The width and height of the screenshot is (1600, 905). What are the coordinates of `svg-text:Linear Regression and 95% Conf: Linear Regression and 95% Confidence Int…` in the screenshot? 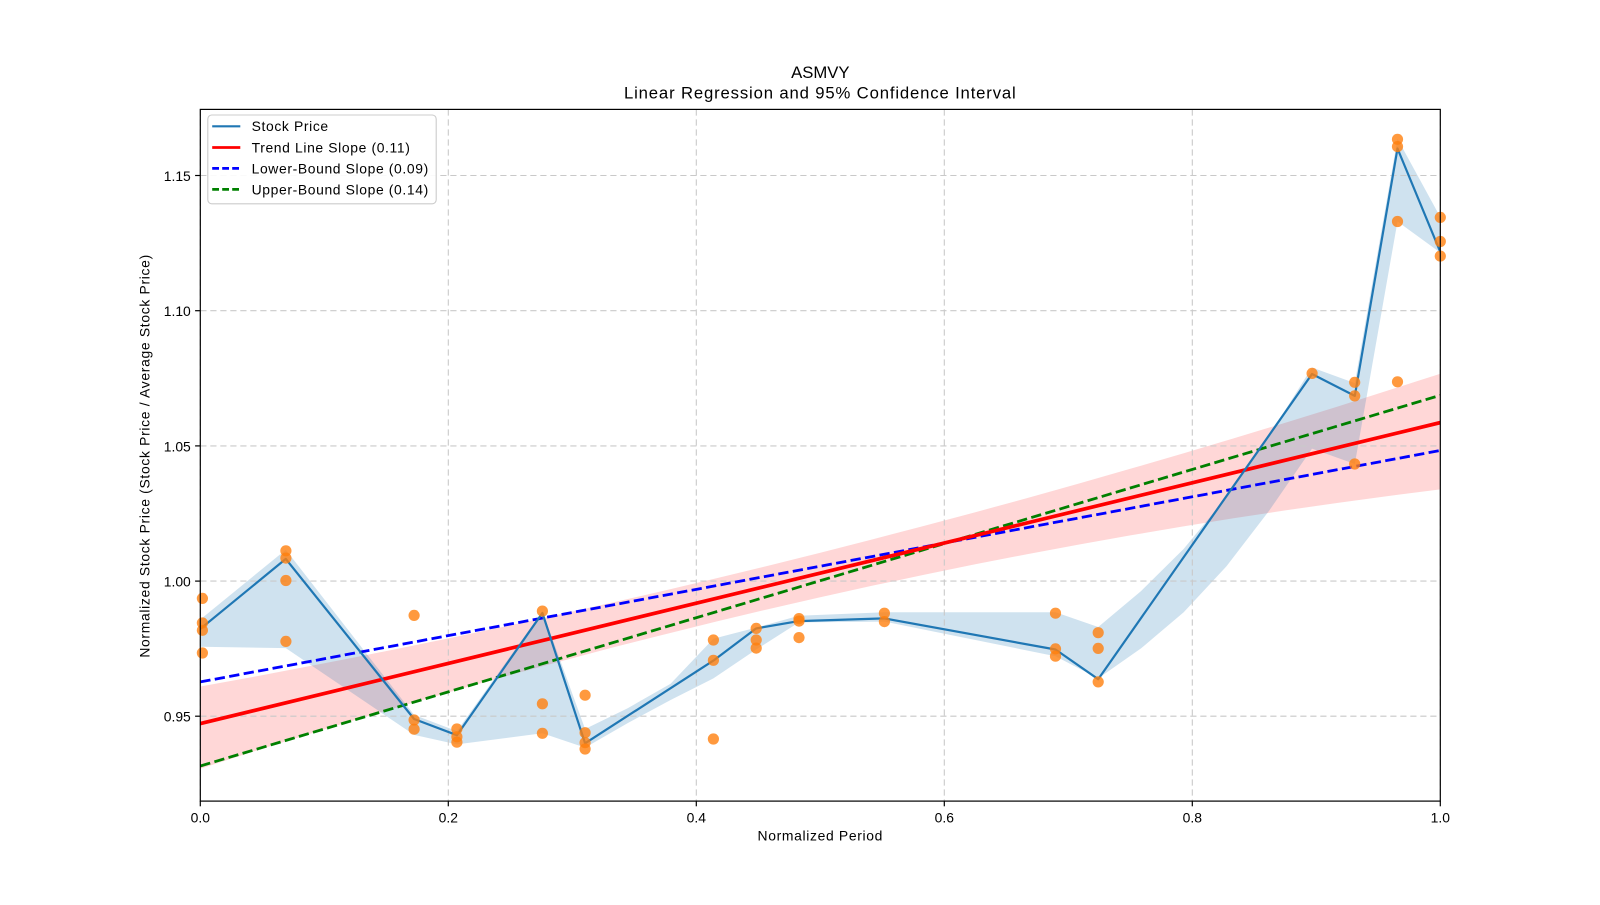 It's located at (820, 93).